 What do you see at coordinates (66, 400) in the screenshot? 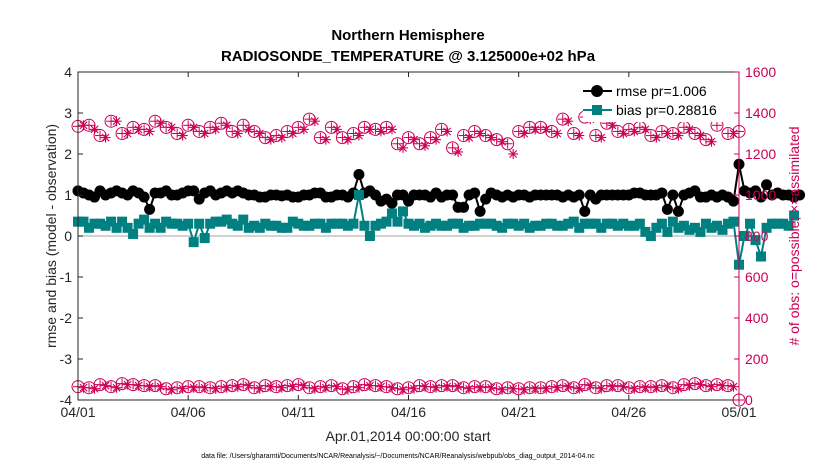
I see `y-tick-label-left: -4` at bounding box center [66, 400].